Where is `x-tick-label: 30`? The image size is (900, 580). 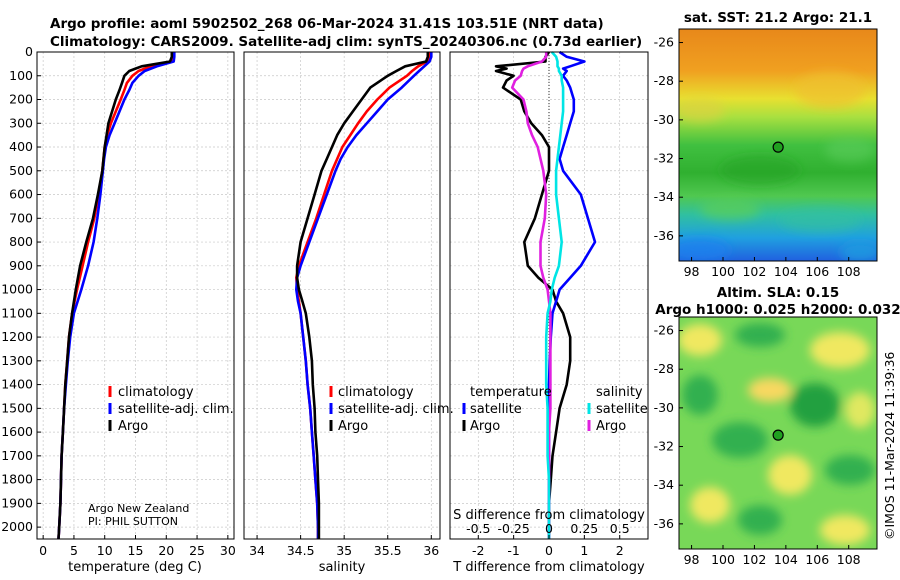
x-tick-label: 30 is located at coordinates (228, 550).